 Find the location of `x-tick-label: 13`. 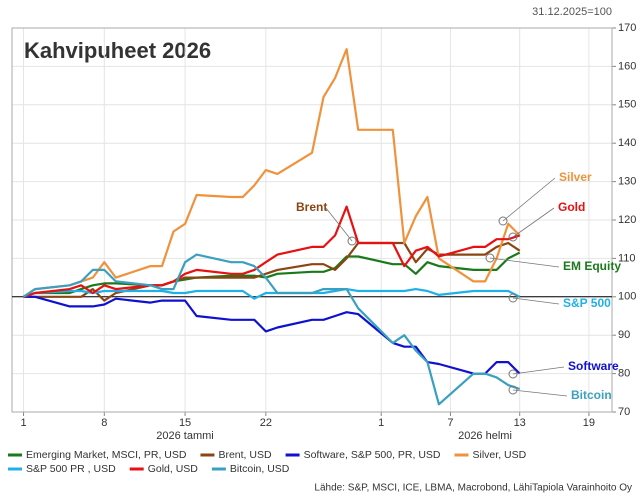

x-tick-label: 13 is located at coordinates (520, 423).